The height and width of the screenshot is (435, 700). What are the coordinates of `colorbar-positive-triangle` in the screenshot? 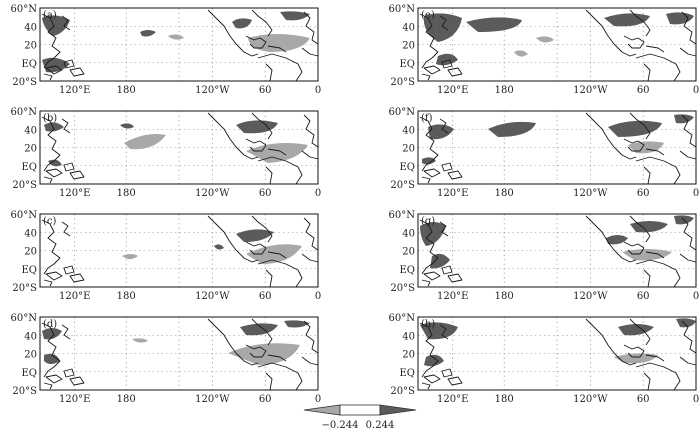 It's located at (398, 410).